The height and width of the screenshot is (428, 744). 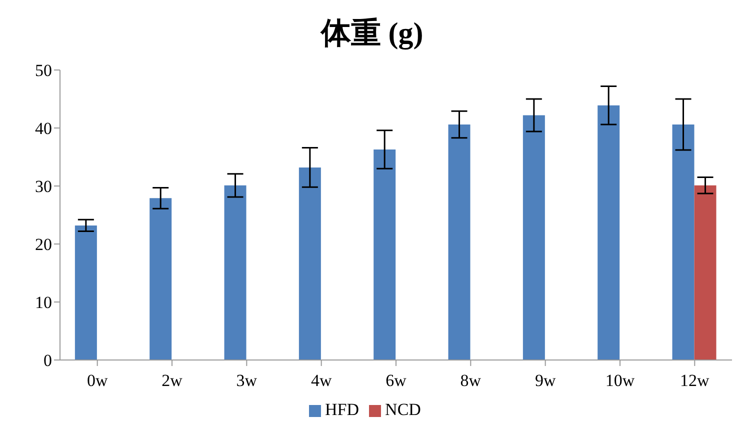 I want to click on y-tick-label: 20, so click(x=43, y=244).